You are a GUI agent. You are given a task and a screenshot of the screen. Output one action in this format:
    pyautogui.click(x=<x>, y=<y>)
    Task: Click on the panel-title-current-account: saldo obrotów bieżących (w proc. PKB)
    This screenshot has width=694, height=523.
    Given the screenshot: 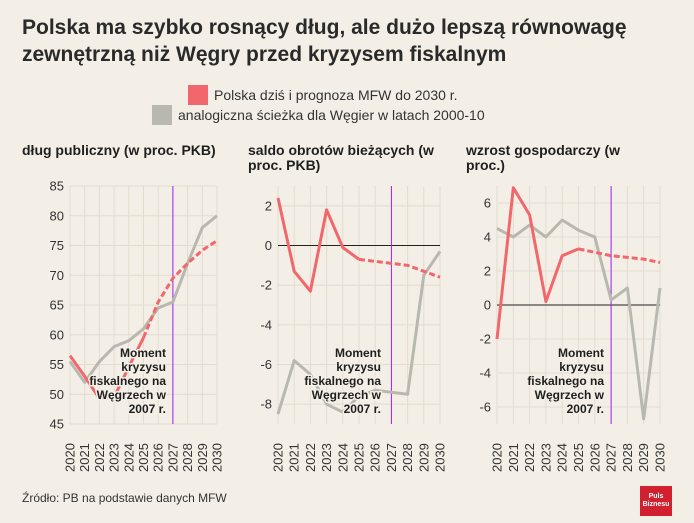 What is the action you would take?
    pyautogui.click(x=341, y=157)
    